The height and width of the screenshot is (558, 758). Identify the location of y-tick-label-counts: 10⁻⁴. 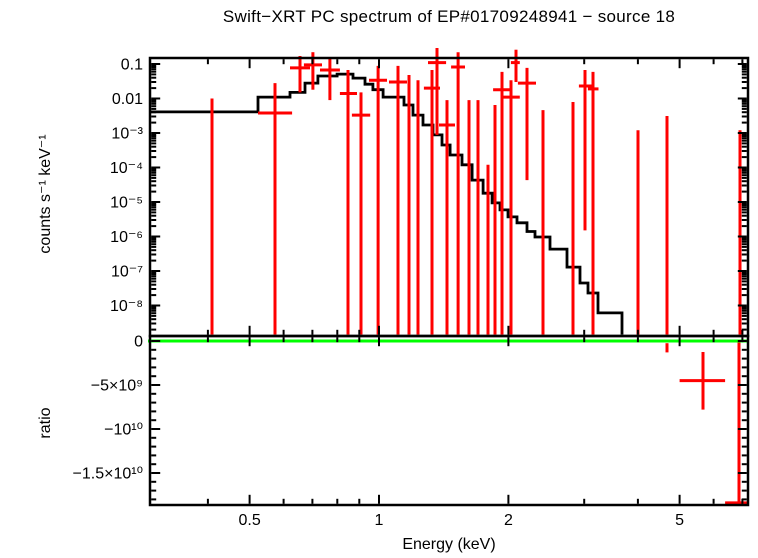
(126, 168).